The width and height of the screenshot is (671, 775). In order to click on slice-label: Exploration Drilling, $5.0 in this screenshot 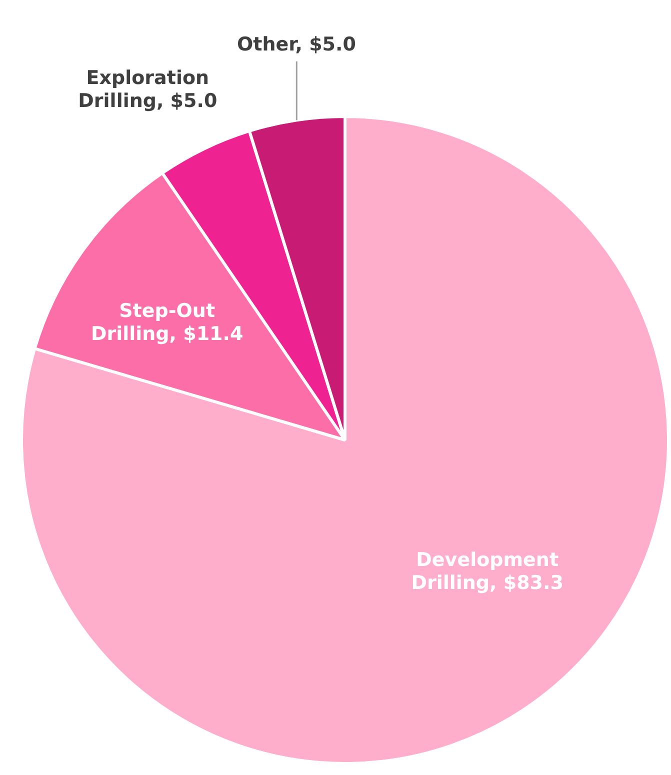, I will do `click(148, 89)`.